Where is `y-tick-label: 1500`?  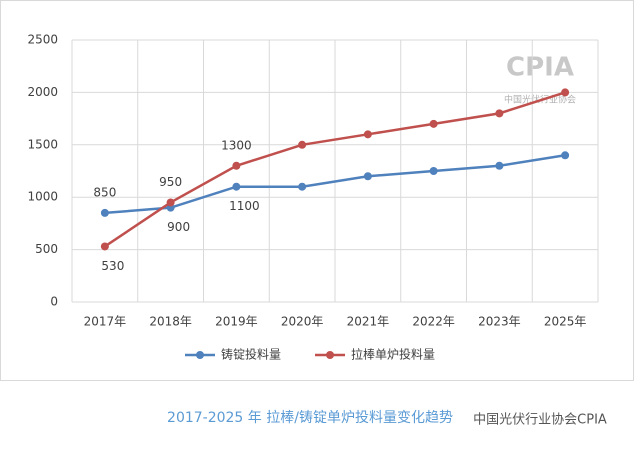 y-tick-label: 1500 is located at coordinates (42, 144).